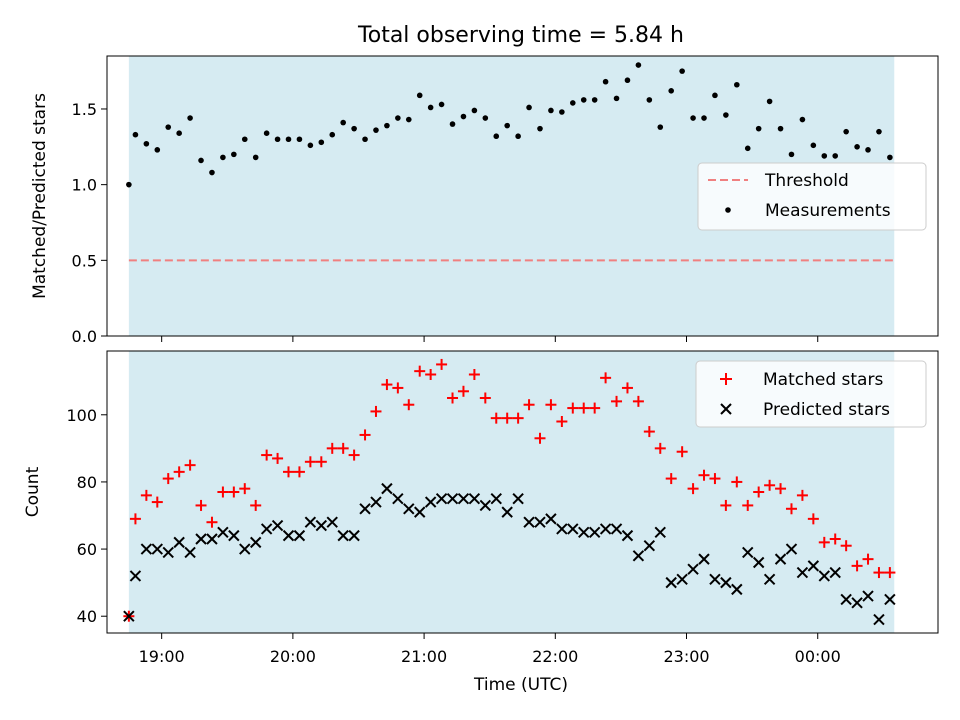 Image resolution: width=960 pixels, height=720 pixels. What do you see at coordinates (87, 482) in the screenshot?
I see `bottom-y-tick-label: 80` at bounding box center [87, 482].